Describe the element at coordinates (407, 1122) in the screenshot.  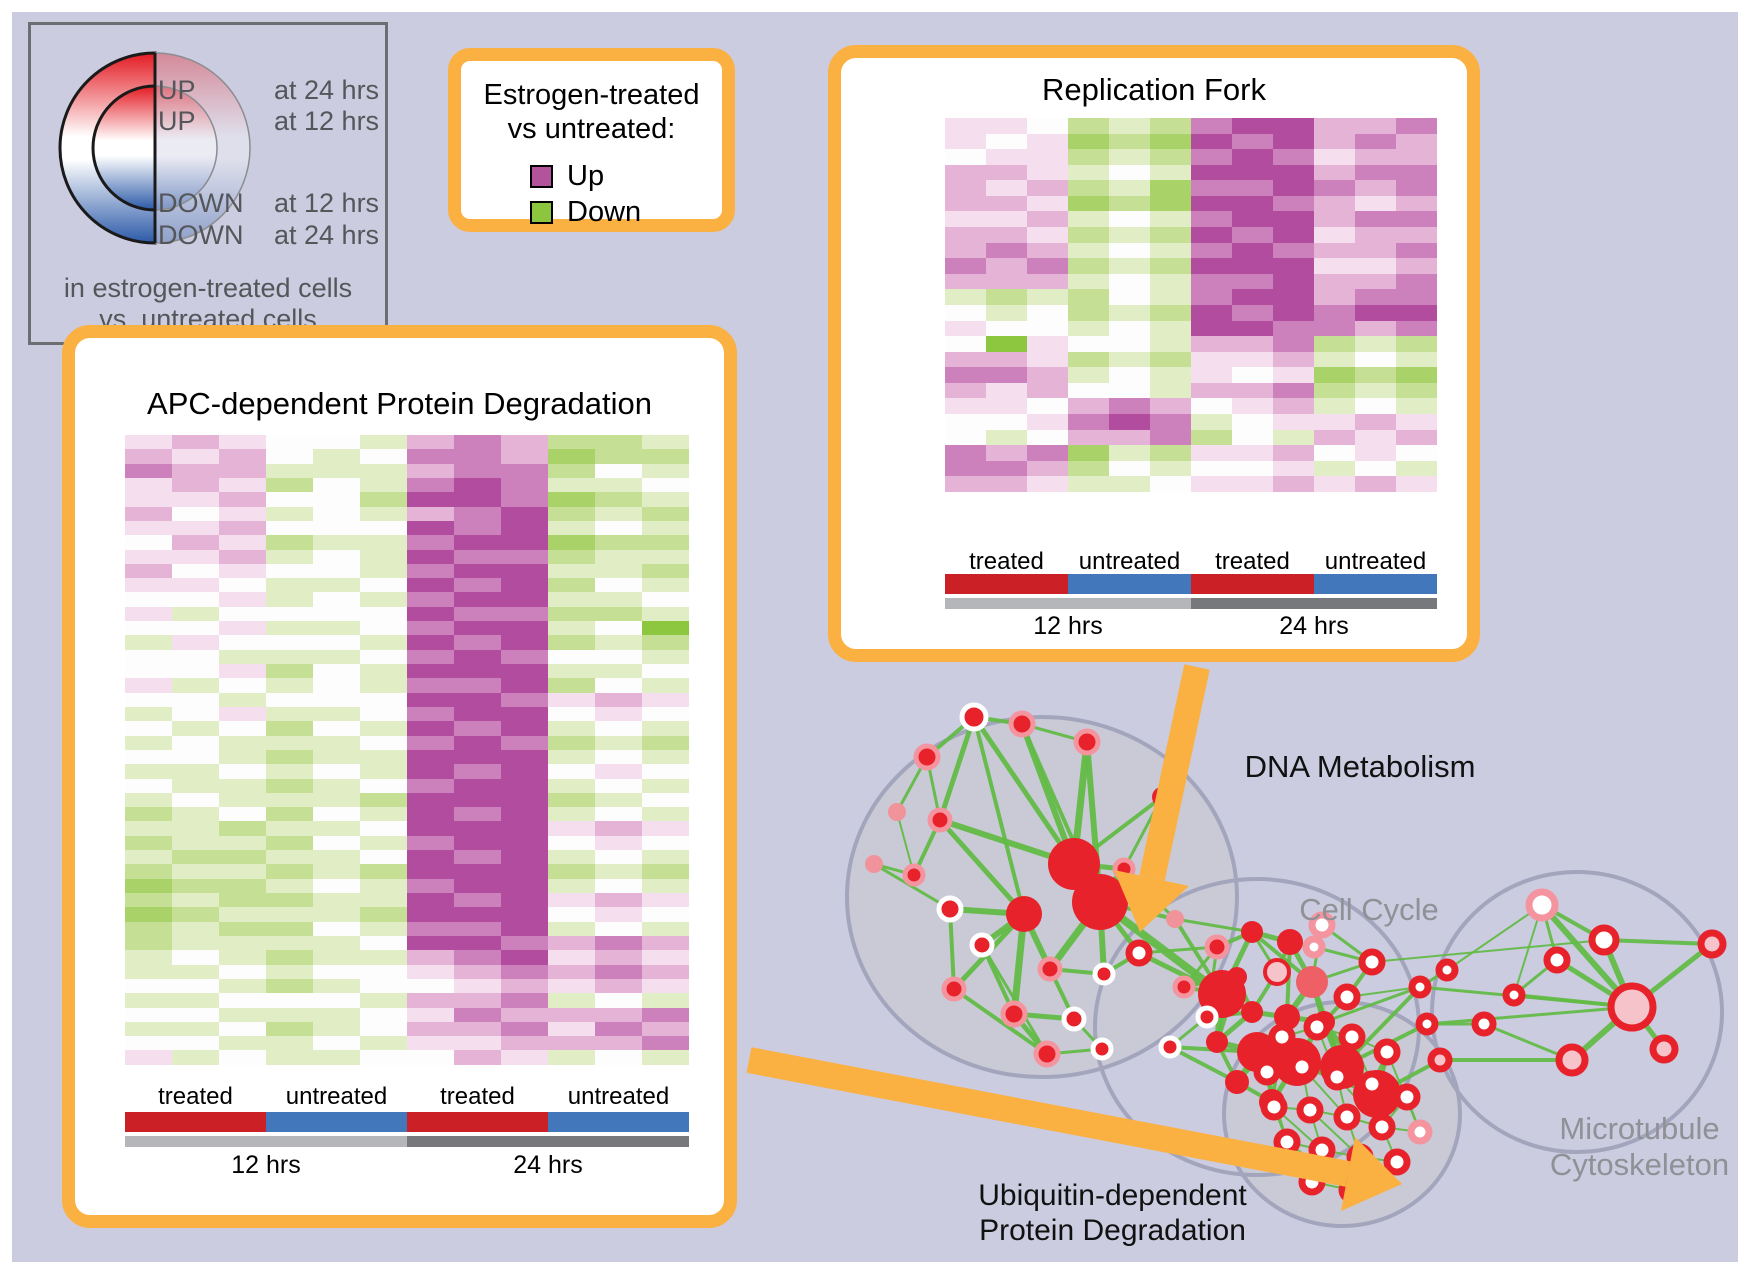
I see `treatment-color-bar` at that location.